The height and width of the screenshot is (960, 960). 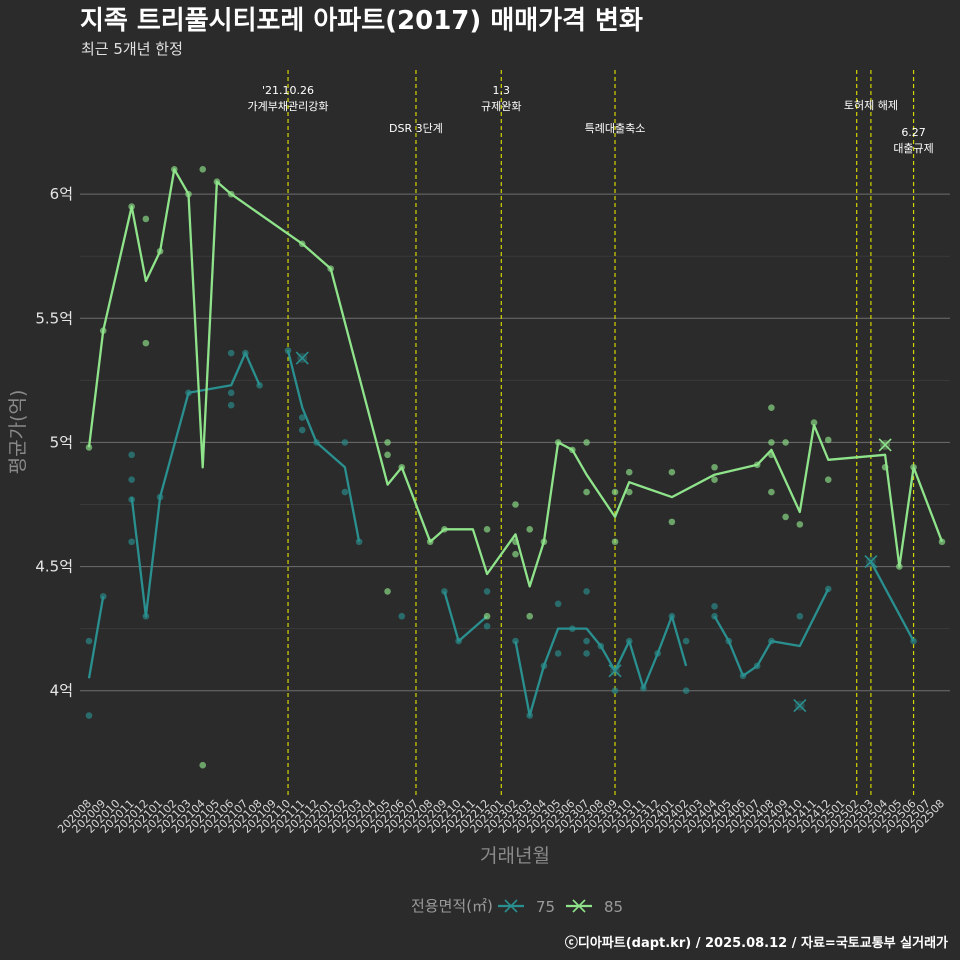 I want to click on y-tick-label: 5억, so click(x=61, y=442).